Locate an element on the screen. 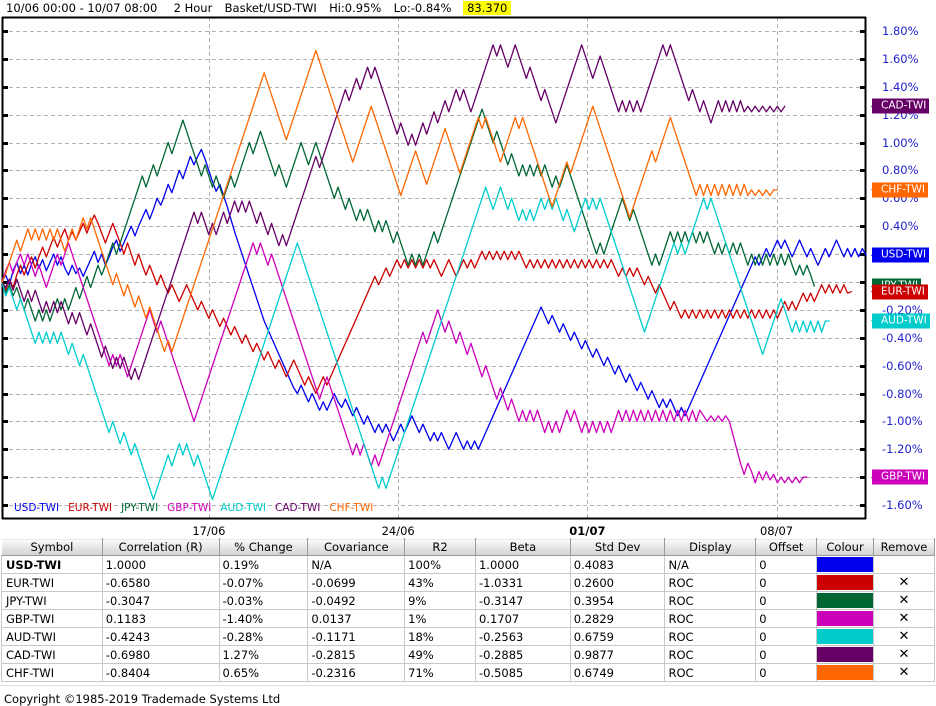 The height and width of the screenshot is (706, 936). cell-correlation: -0.4243 is located at coordinates (160, 636).